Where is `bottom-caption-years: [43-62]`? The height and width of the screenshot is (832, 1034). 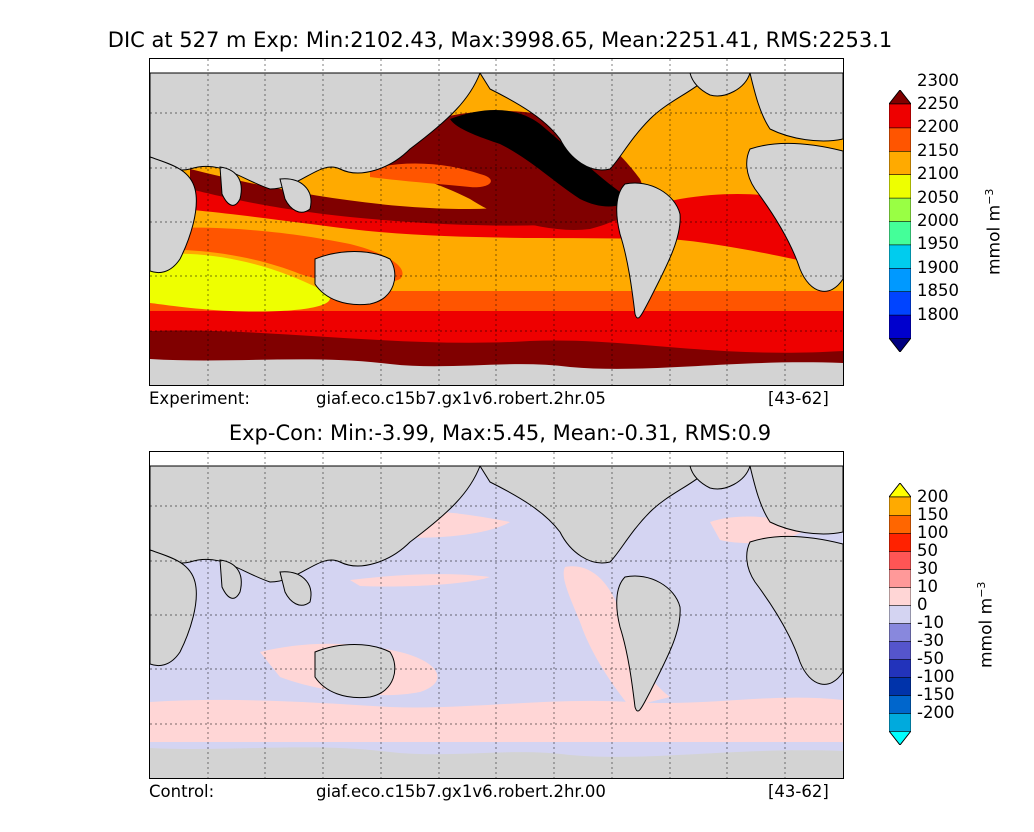 bottom-caption-years: [43-62] is located at coordinates (798, 791).